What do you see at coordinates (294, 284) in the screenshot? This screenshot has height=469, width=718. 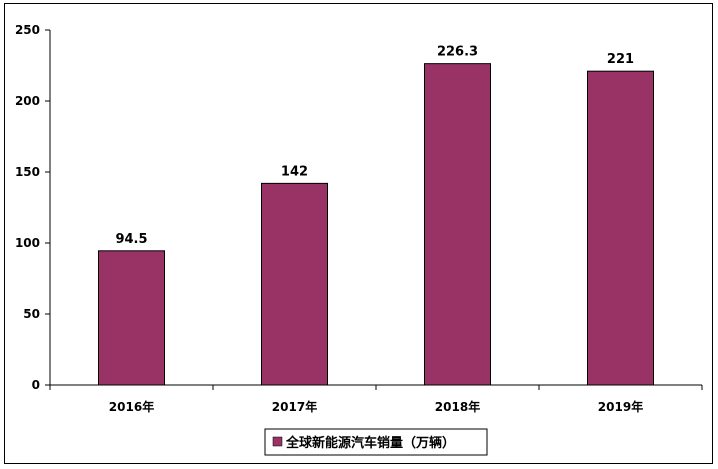 I see `bar-2017年` at bounding box center [294, 284].